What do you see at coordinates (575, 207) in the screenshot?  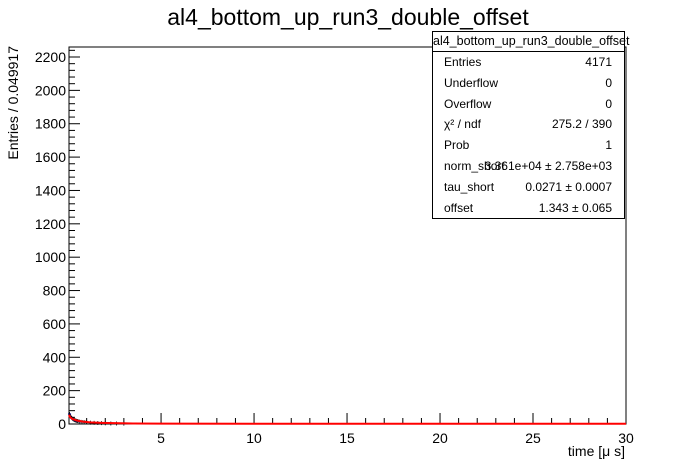 I see `stats-value: 1.343 ± 0.065` at bounding box center [575, 207].